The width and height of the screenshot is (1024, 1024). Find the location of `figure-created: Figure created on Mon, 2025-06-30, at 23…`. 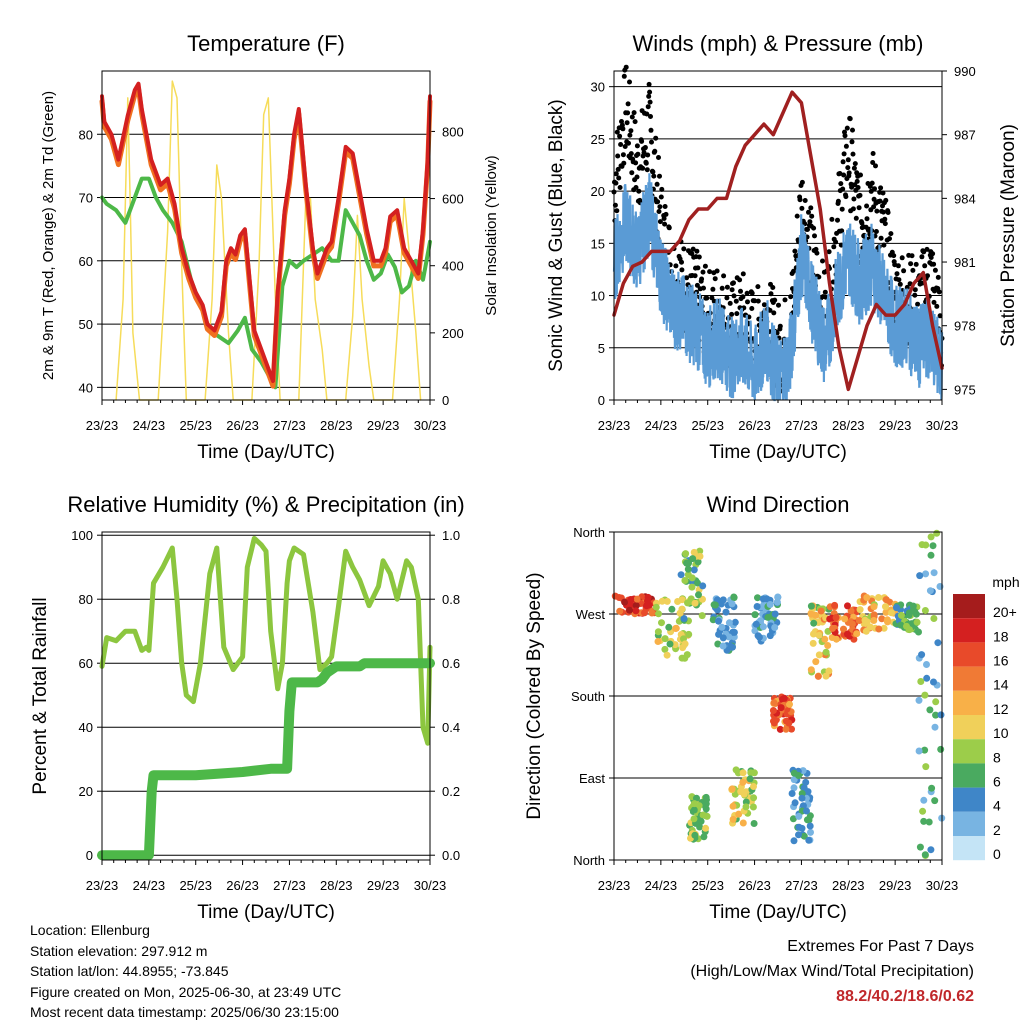

figure-created: Figure created on Mon, 2025-06-30, at 23… is located at coordinates (186, 991).